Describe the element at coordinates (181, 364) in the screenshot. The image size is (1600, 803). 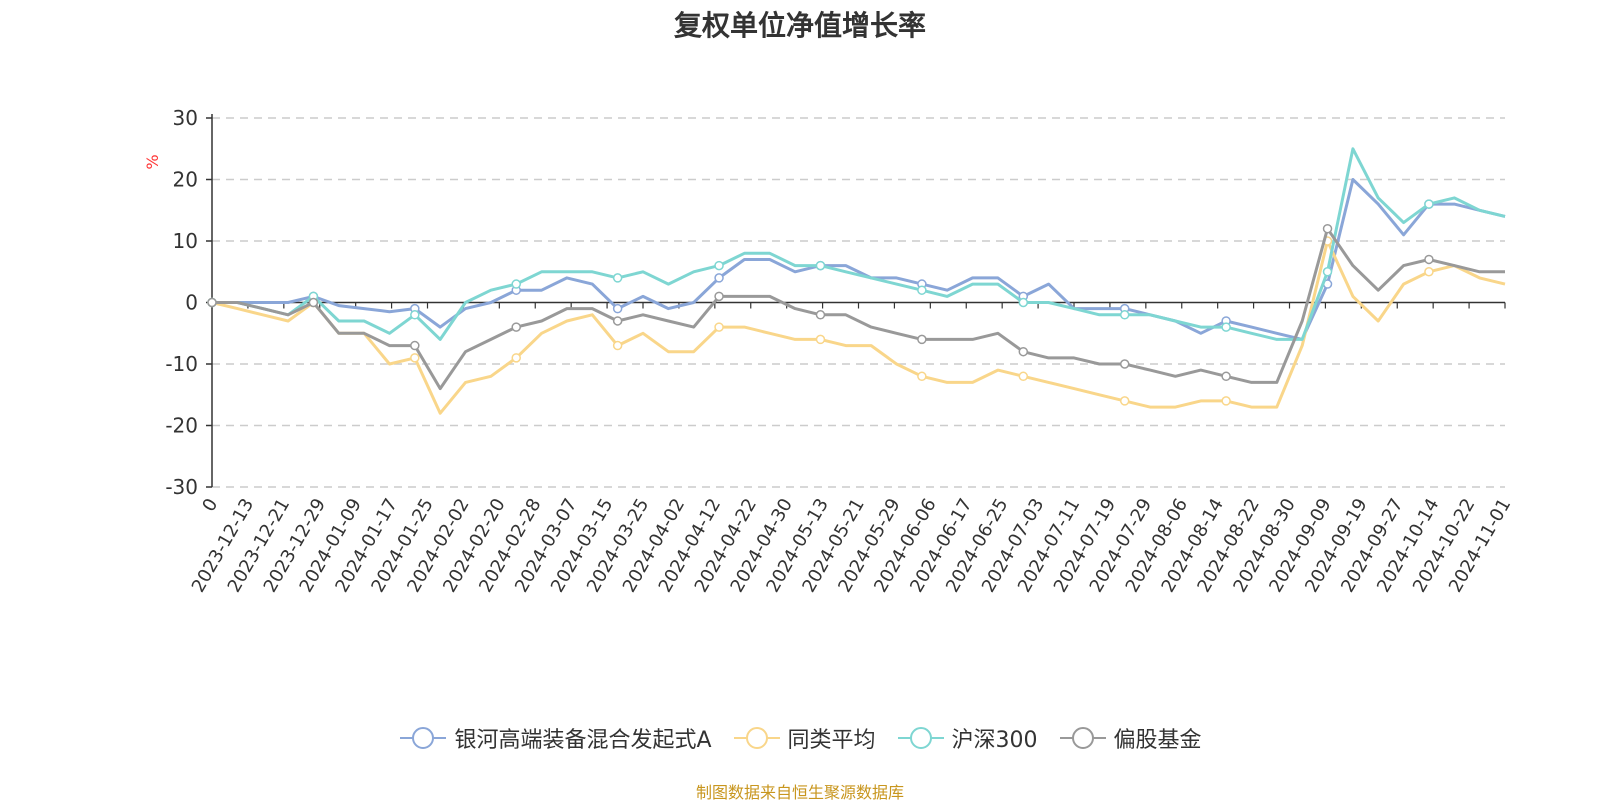
I see `y-tick-label: -10` at that location.